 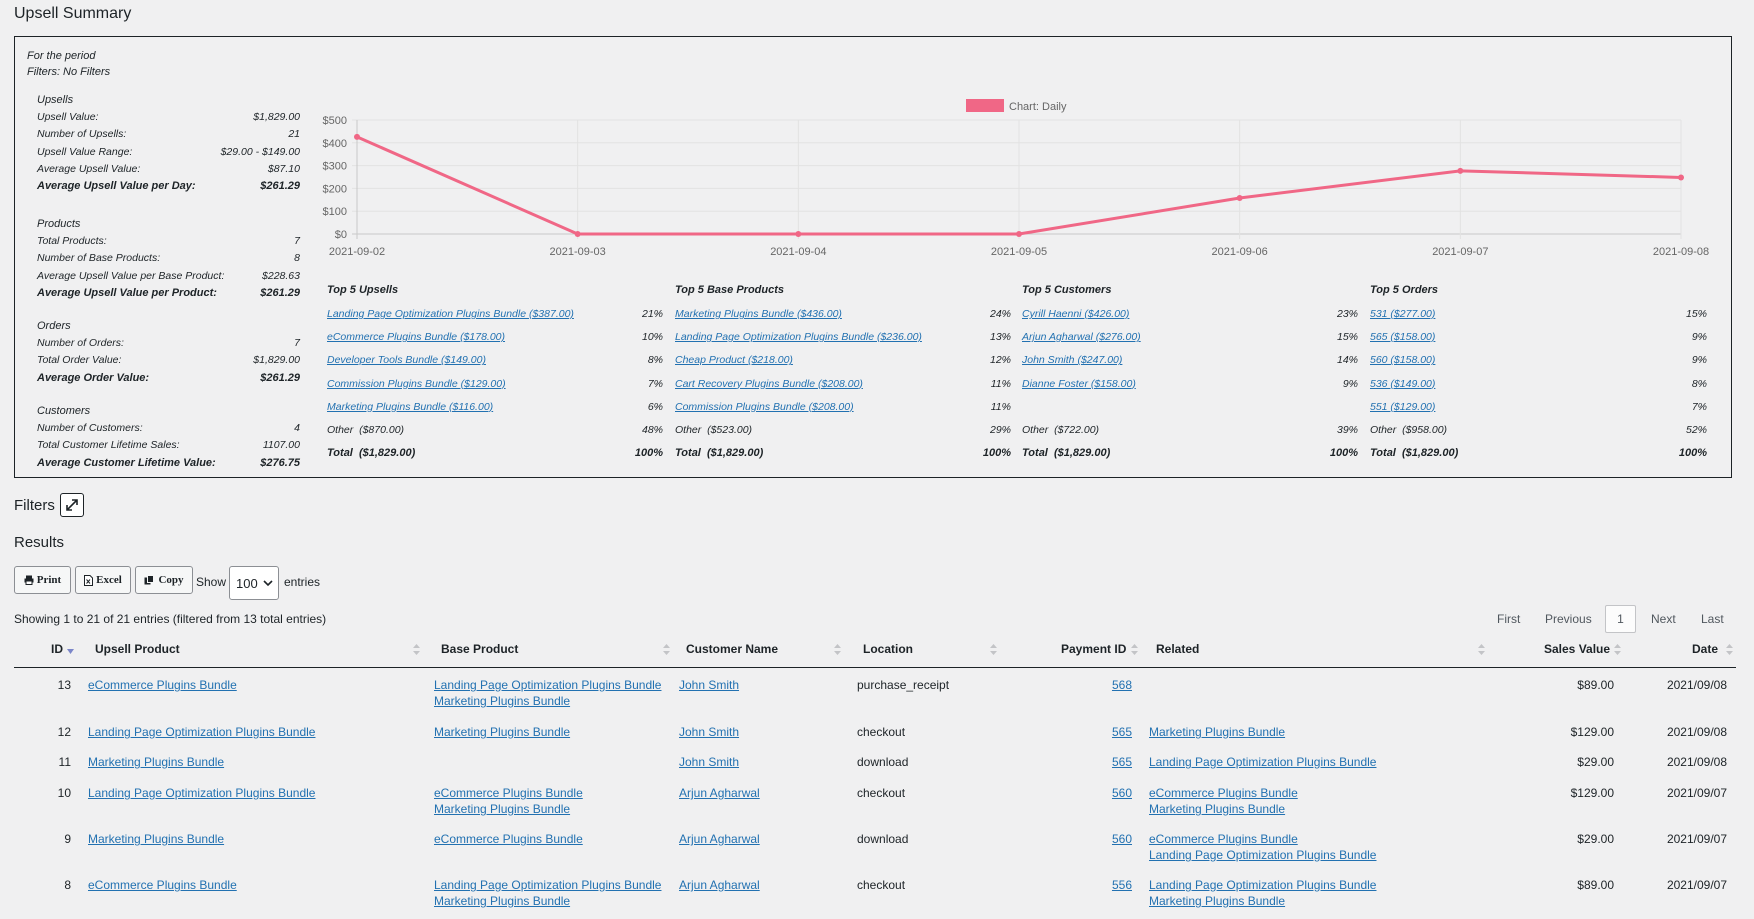 What do you see at coordinates (268, 583) in the screenshot?
I see `chevron-down-icon` at bounding box center [268, 583].